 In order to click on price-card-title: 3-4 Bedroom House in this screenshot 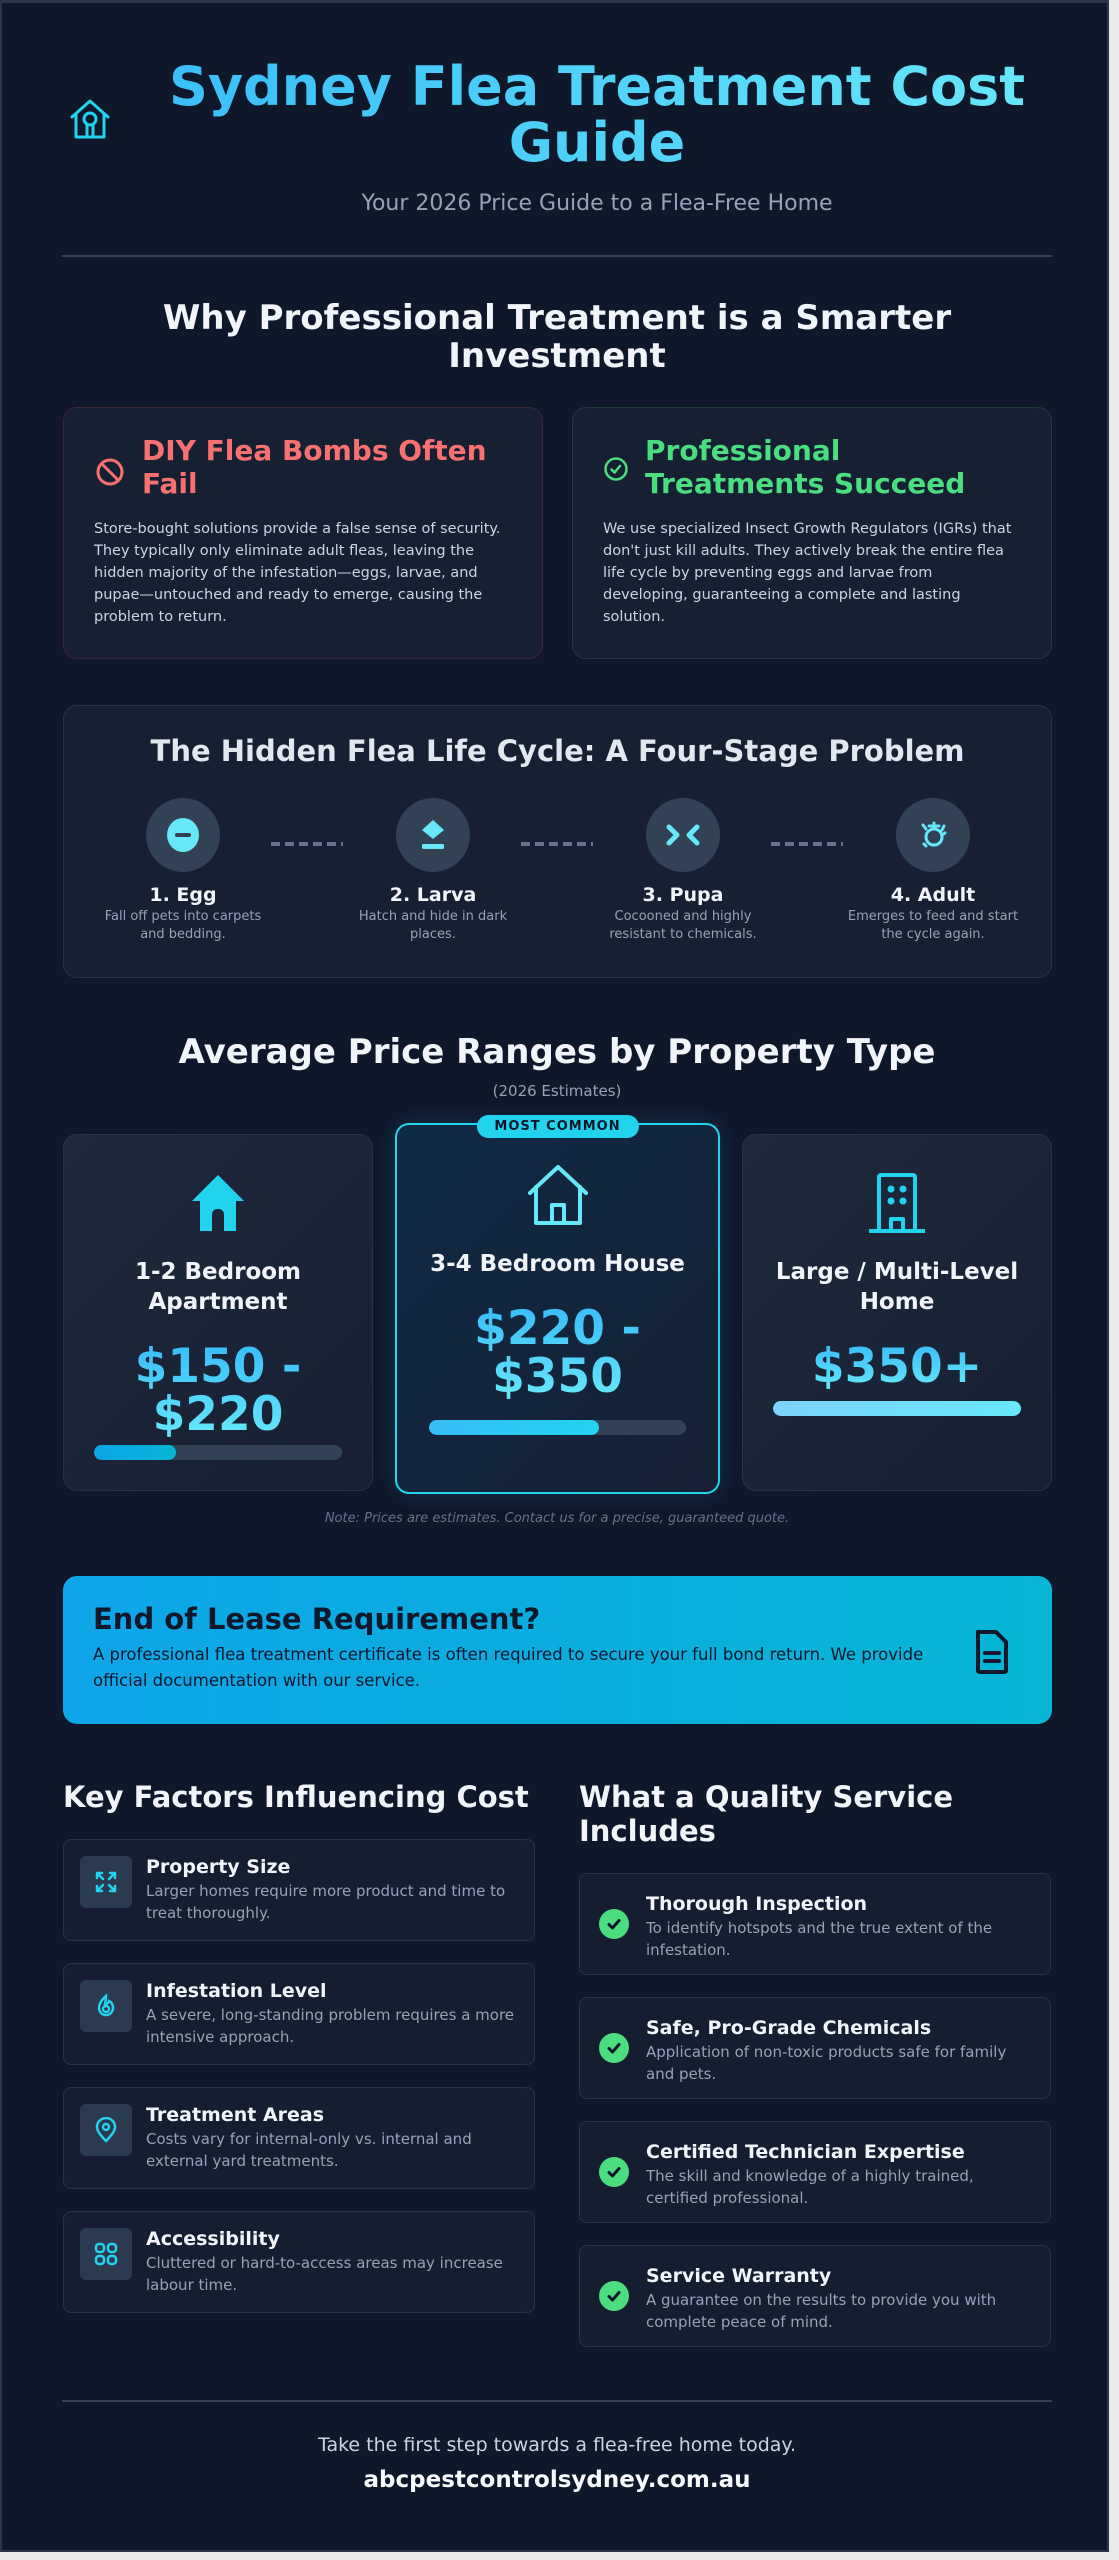, I will do `click(557, 1264)`.